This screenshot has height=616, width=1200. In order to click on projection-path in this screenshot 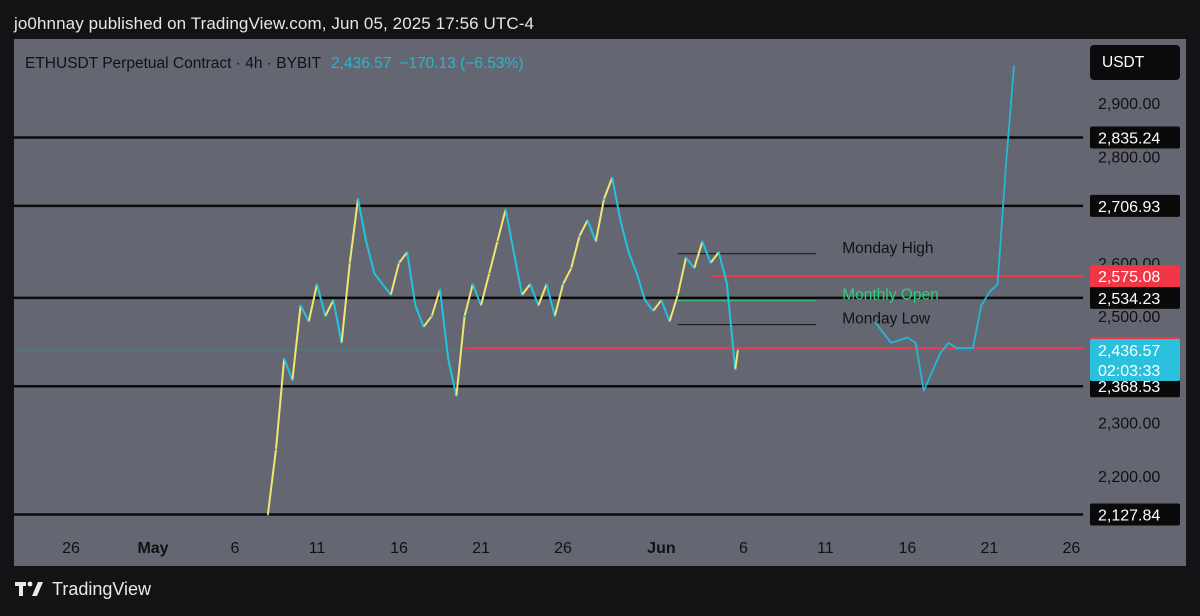, I will do `click(944, 228)`.